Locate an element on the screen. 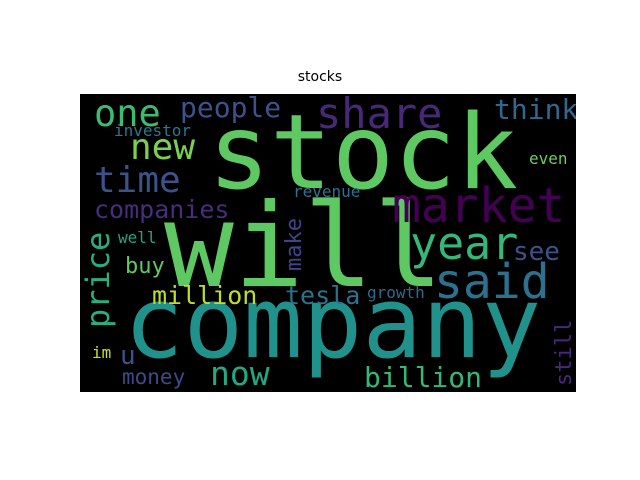 The image size is (640, 480). word-think: think is located at coordinates (535, 110).